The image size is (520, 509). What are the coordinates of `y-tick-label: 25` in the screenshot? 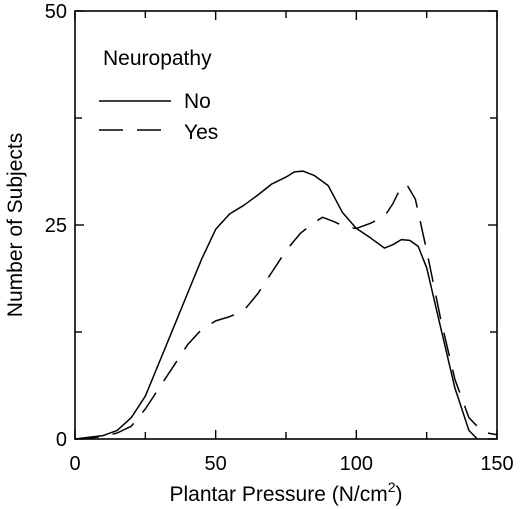 It's located at (56, 226).